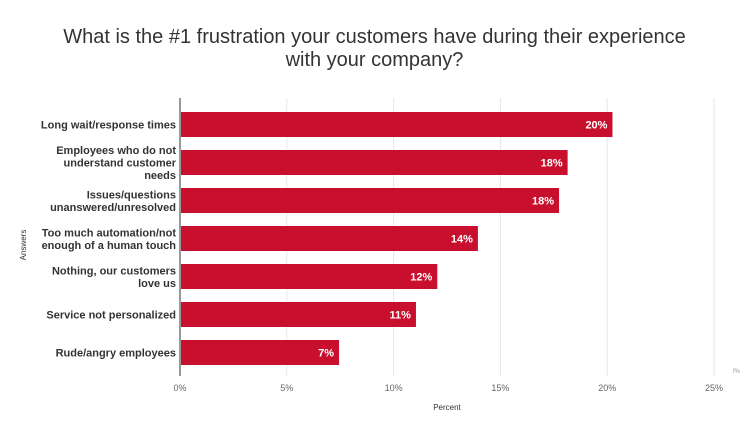 The width and height of the screenshot is (749, 444). I want to click on bar-value-label: 12%, so click(421, 278).